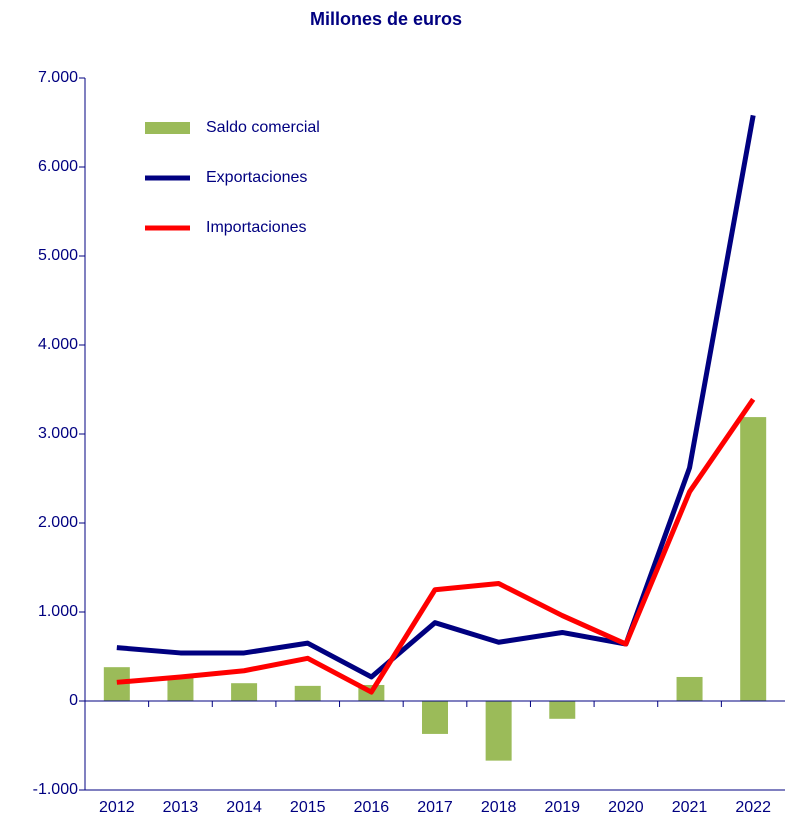  I want to click on x-tick-label: 2021, so click(690, 807).